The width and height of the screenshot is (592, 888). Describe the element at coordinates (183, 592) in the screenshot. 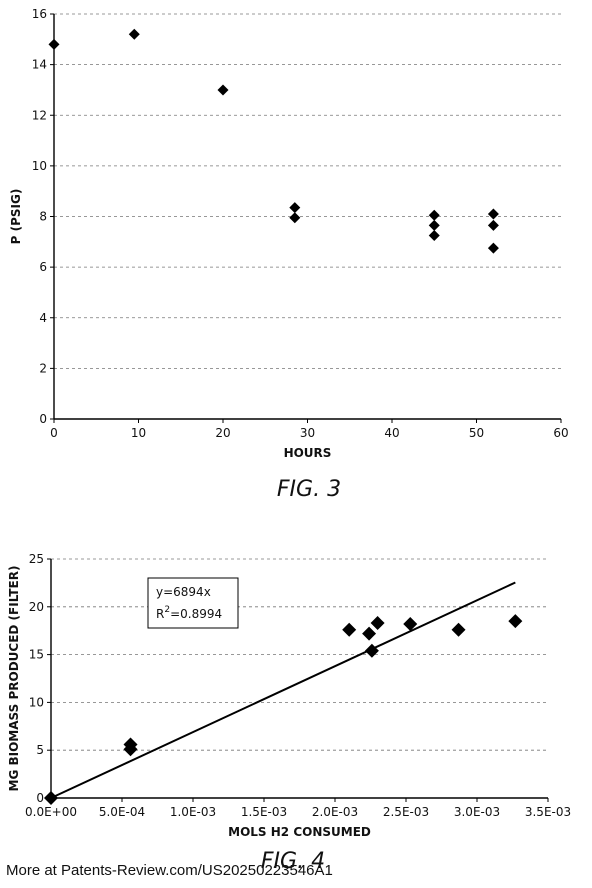

I see `equation-text: y=6894x` at that location.